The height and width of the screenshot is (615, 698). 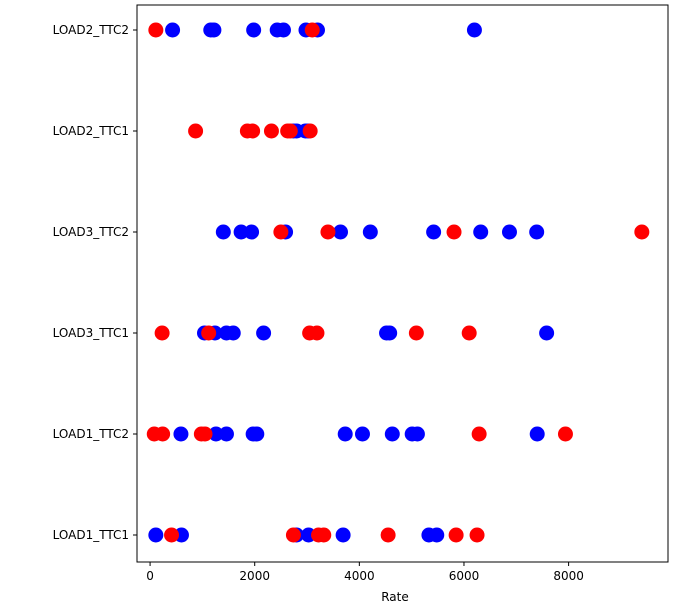 I want to click on x-tick-label: 2000, so click(x=254, y=576).